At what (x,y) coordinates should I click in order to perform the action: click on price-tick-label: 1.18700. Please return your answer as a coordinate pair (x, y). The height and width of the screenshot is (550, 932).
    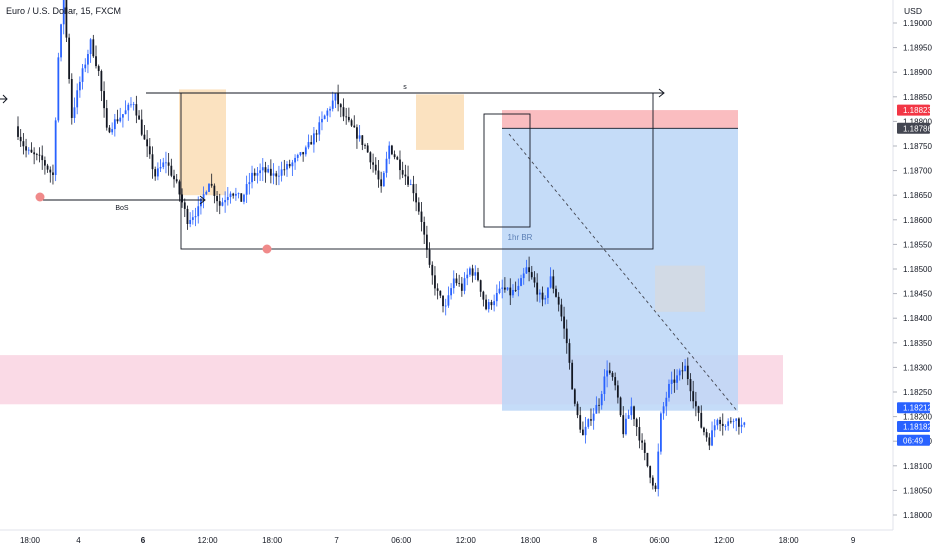
    Looking at the image, I should click on (917, 171).